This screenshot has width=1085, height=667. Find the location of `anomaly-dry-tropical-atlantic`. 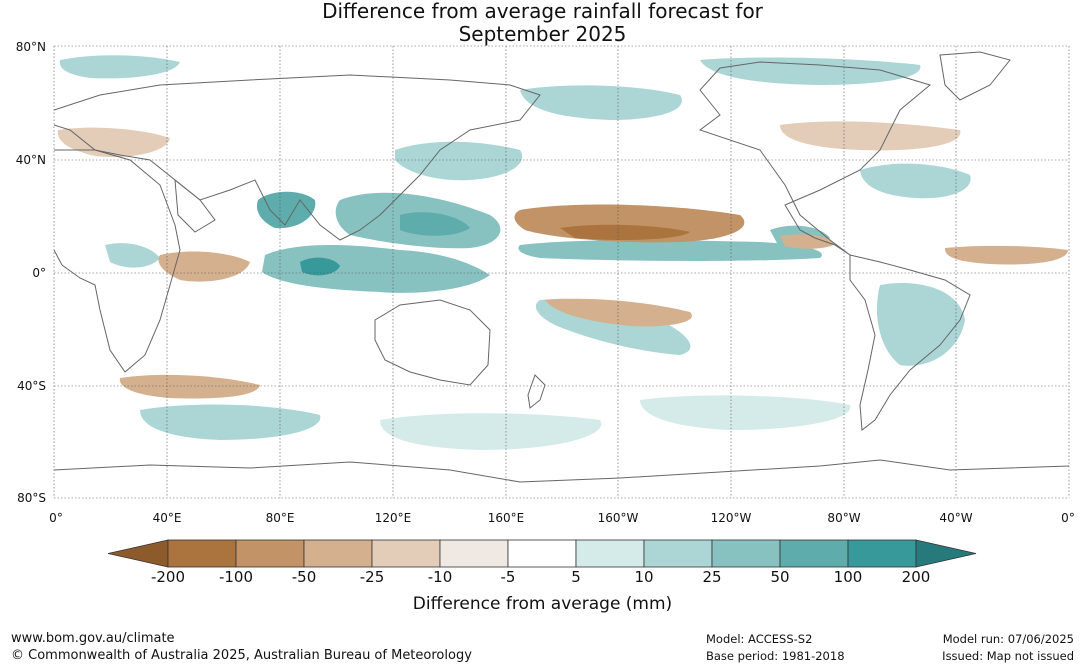

anomaly-dry-tropical-atlantic is located at coordinates (1006, 255).